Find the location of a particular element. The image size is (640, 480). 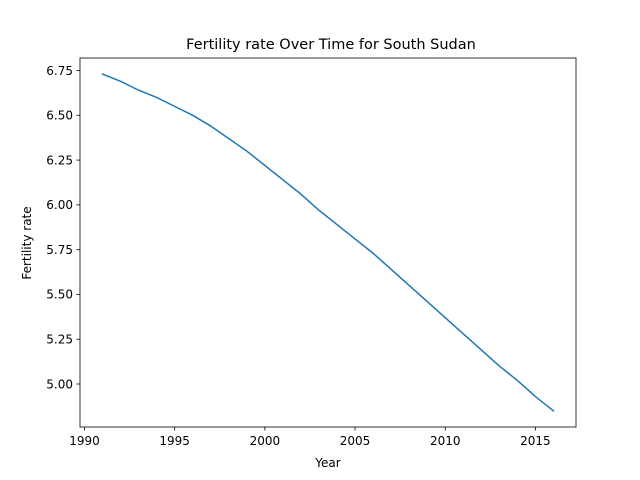

y-tick-label: 5.00 is located at coordinates (59, 384).